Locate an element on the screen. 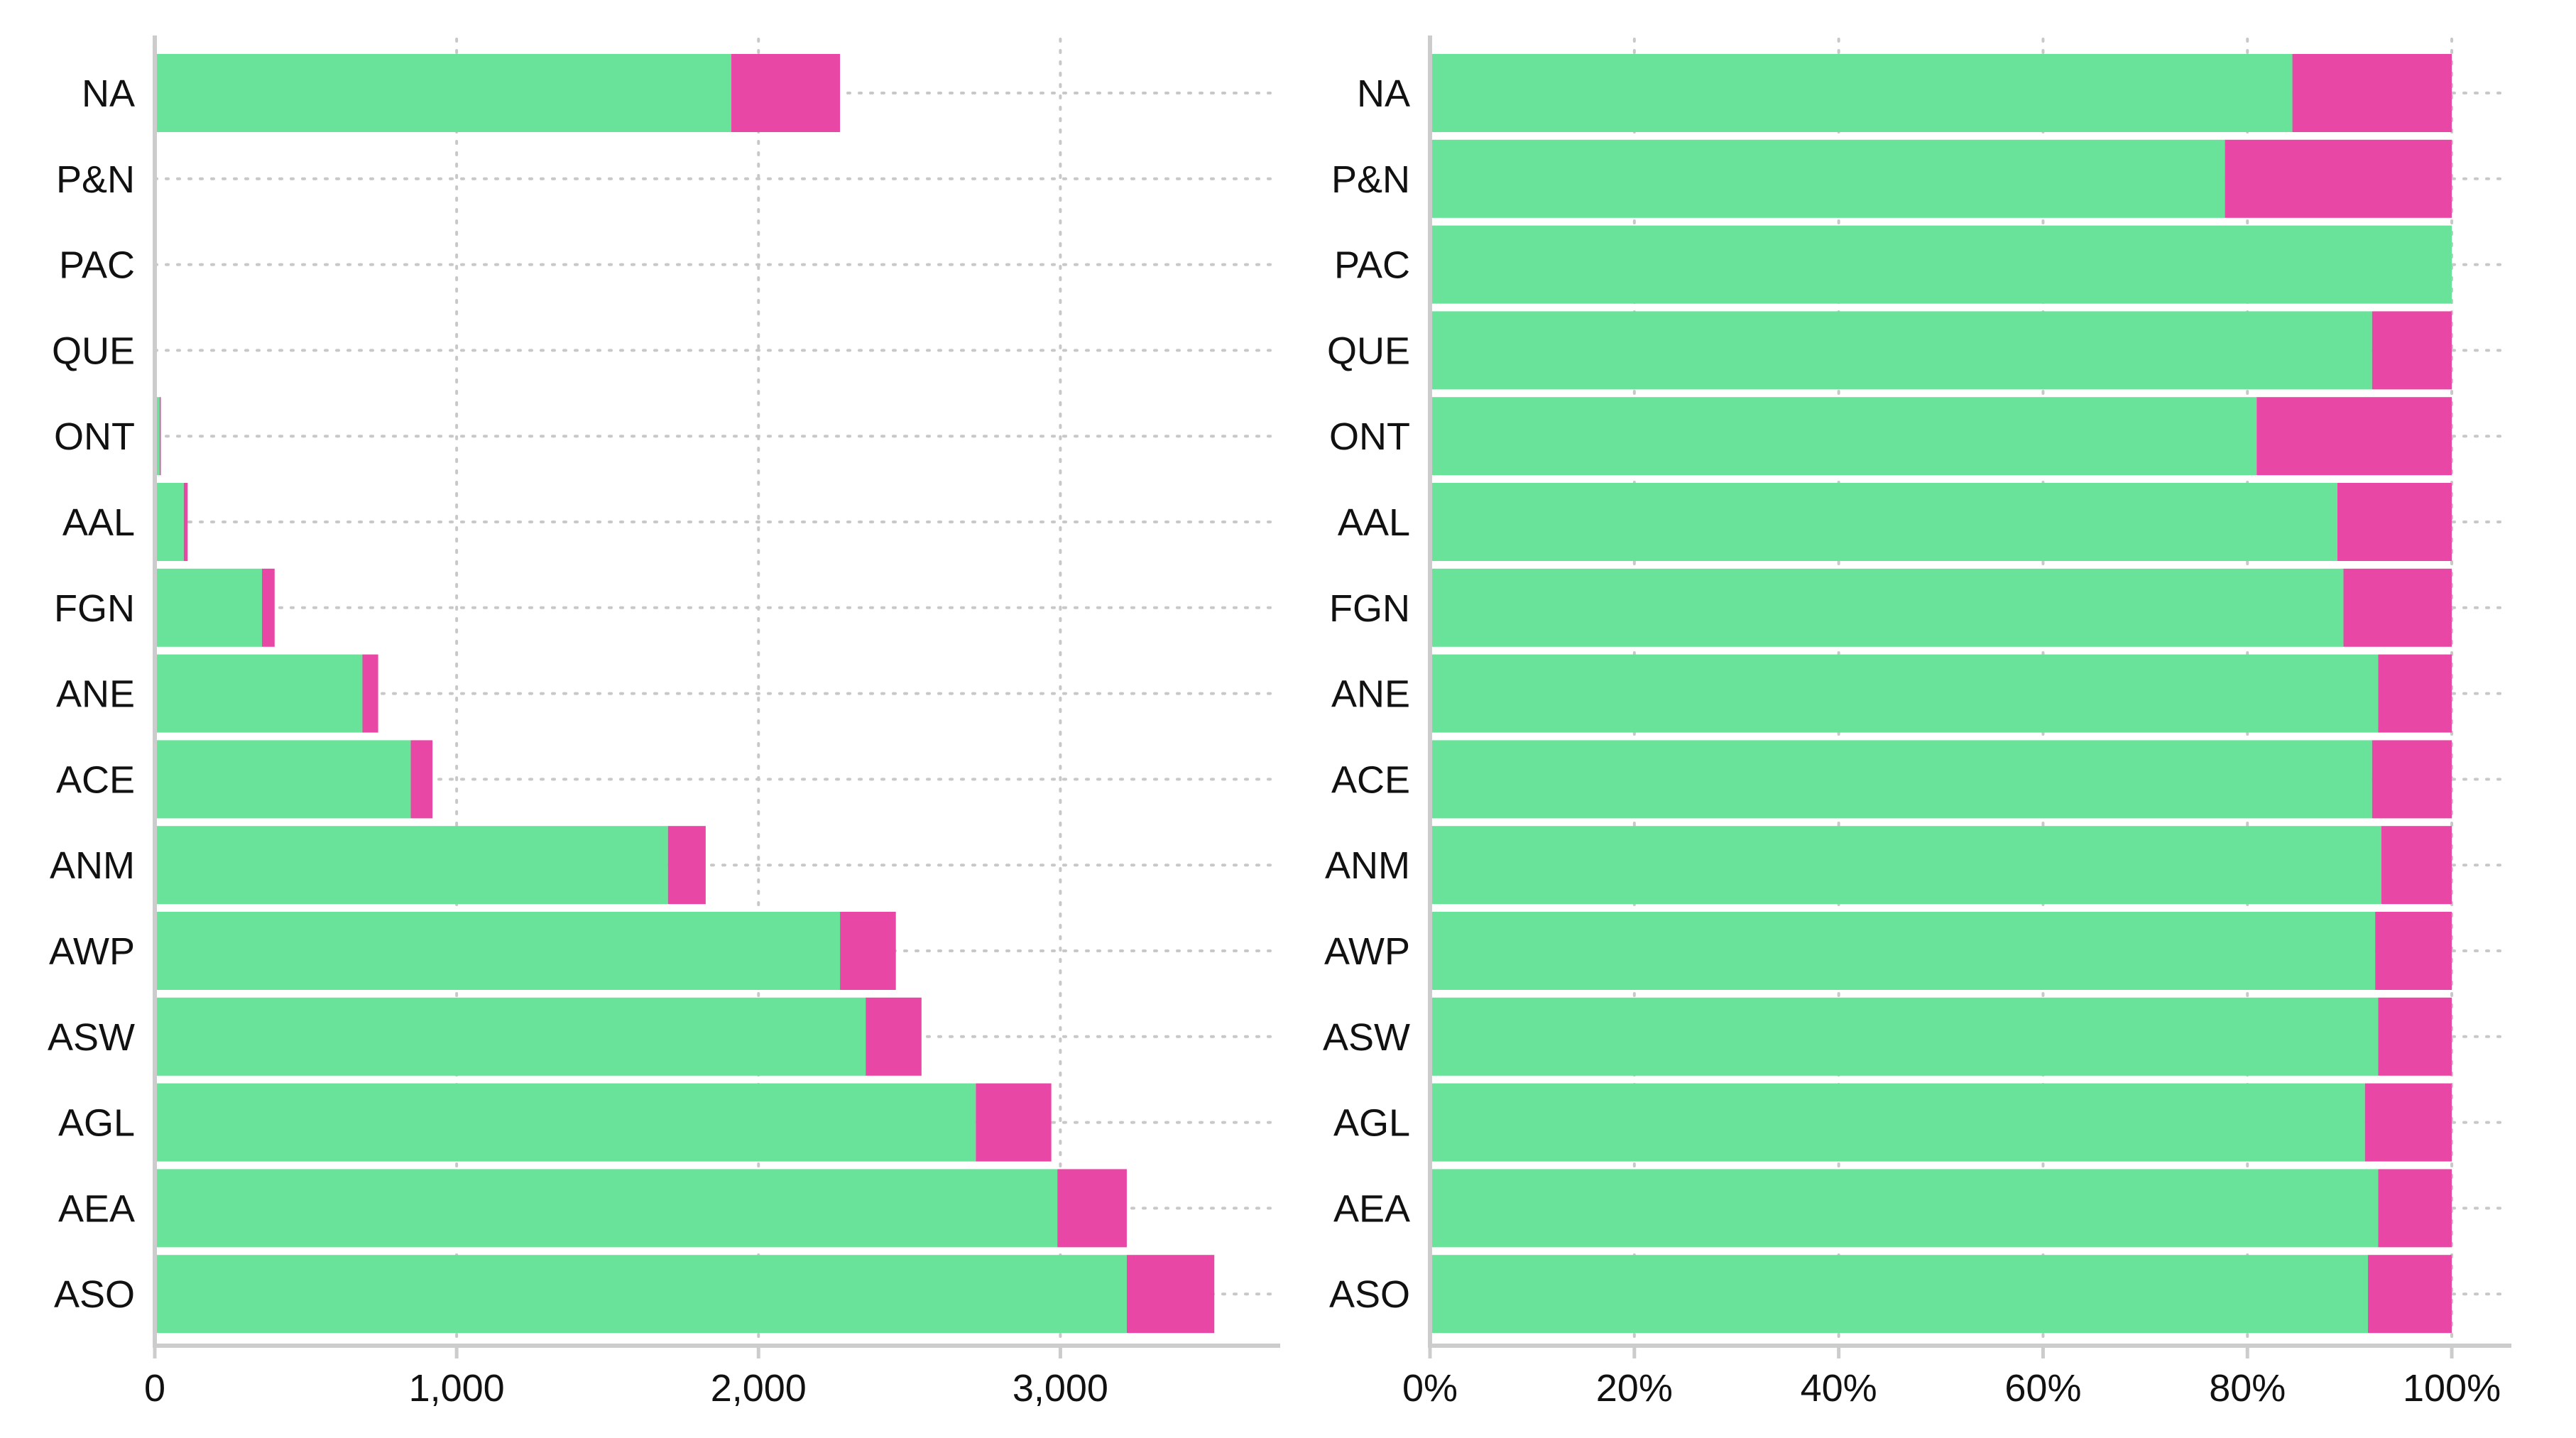 This screenshot has height=1438, width=2576. bar-pink-pn is located at coordinates (2338, 178).